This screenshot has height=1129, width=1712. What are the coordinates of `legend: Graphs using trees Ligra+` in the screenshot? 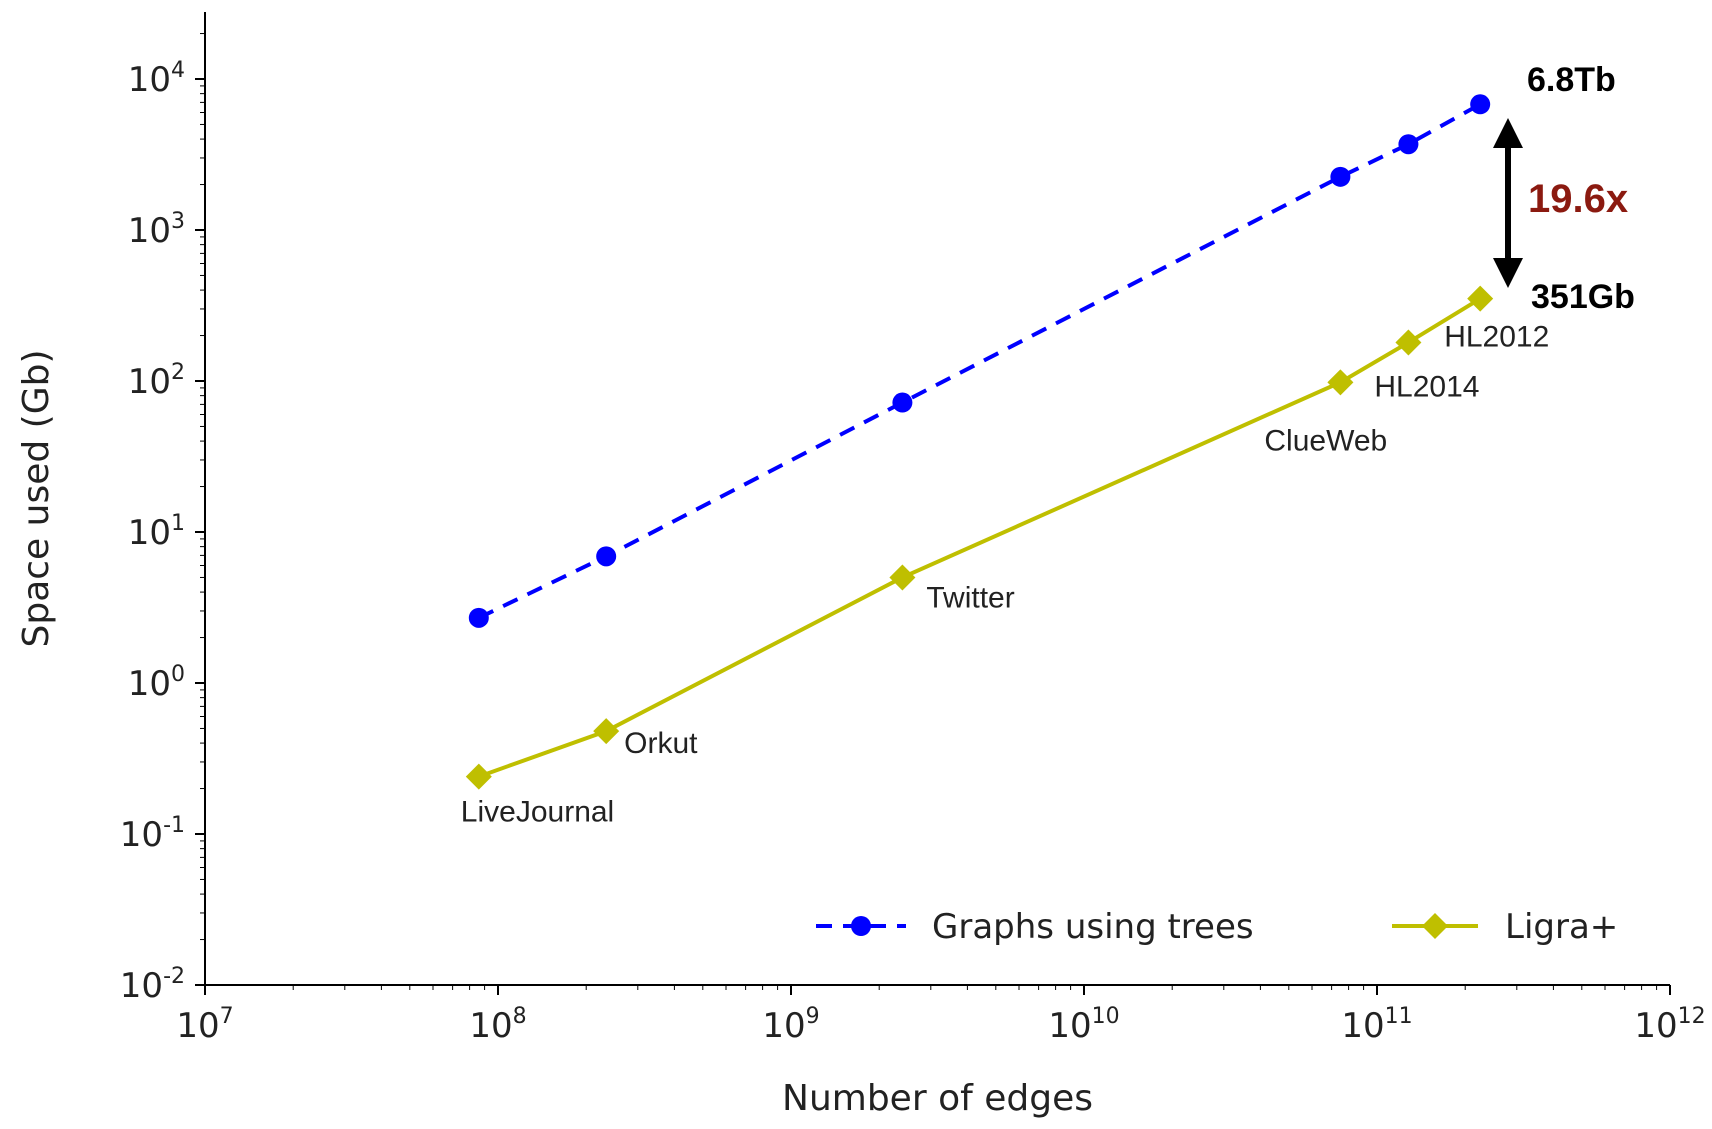 It's located at (1217, 927).